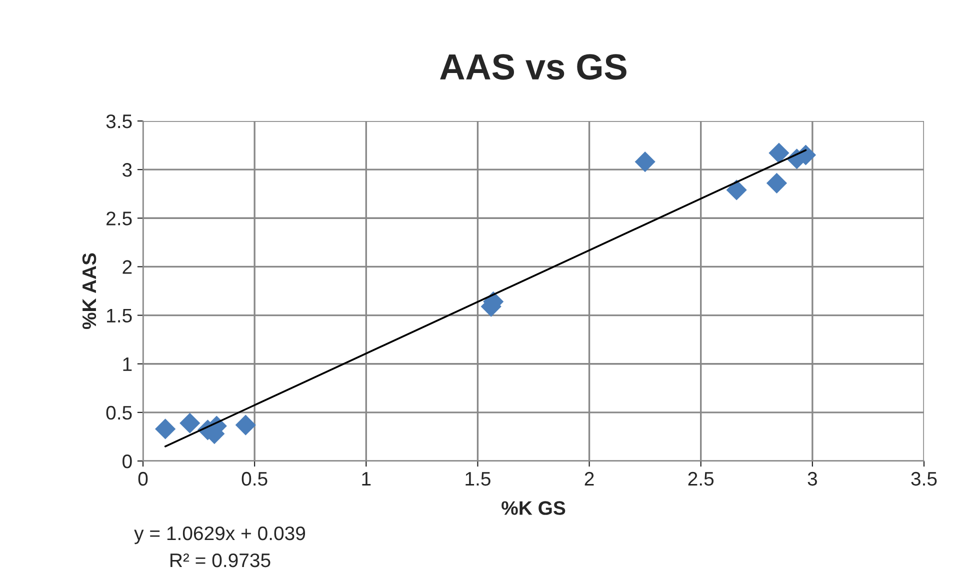 The height and width of the screenshot is (579, 956). I want to click on y-tick-label: 3, so click(127, 170).